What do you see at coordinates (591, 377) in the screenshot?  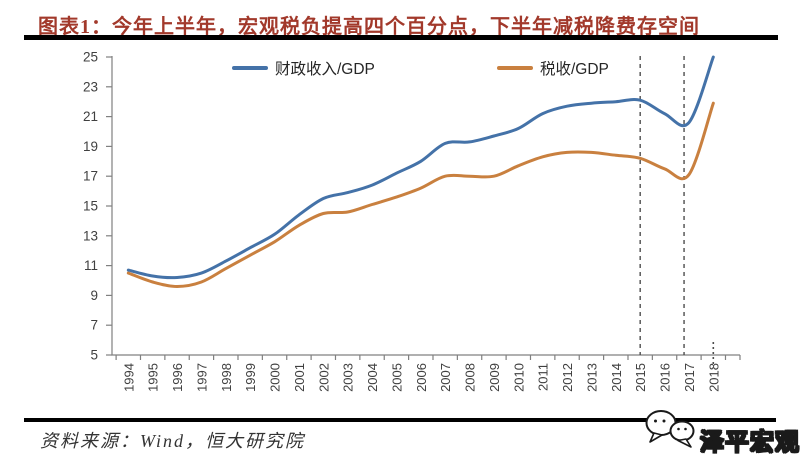 I see `x-tick-label: 2013` at bounding box center [591, 377].